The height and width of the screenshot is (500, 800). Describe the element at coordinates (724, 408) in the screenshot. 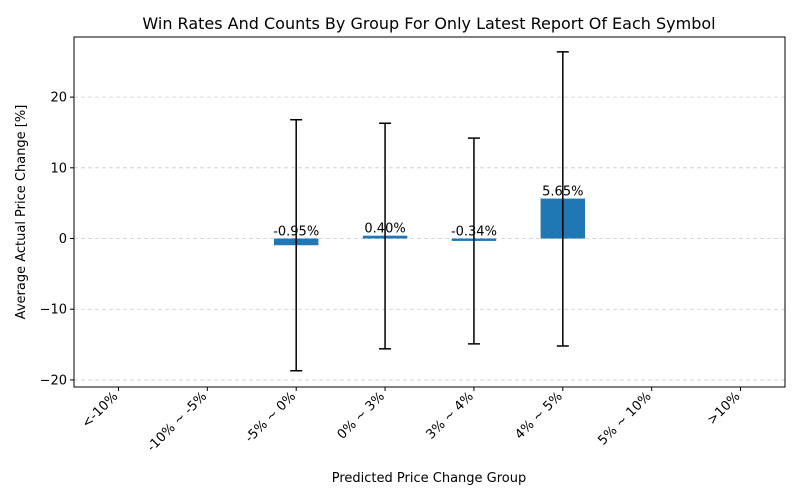

I see `x-tick-label: >10%` at that location.